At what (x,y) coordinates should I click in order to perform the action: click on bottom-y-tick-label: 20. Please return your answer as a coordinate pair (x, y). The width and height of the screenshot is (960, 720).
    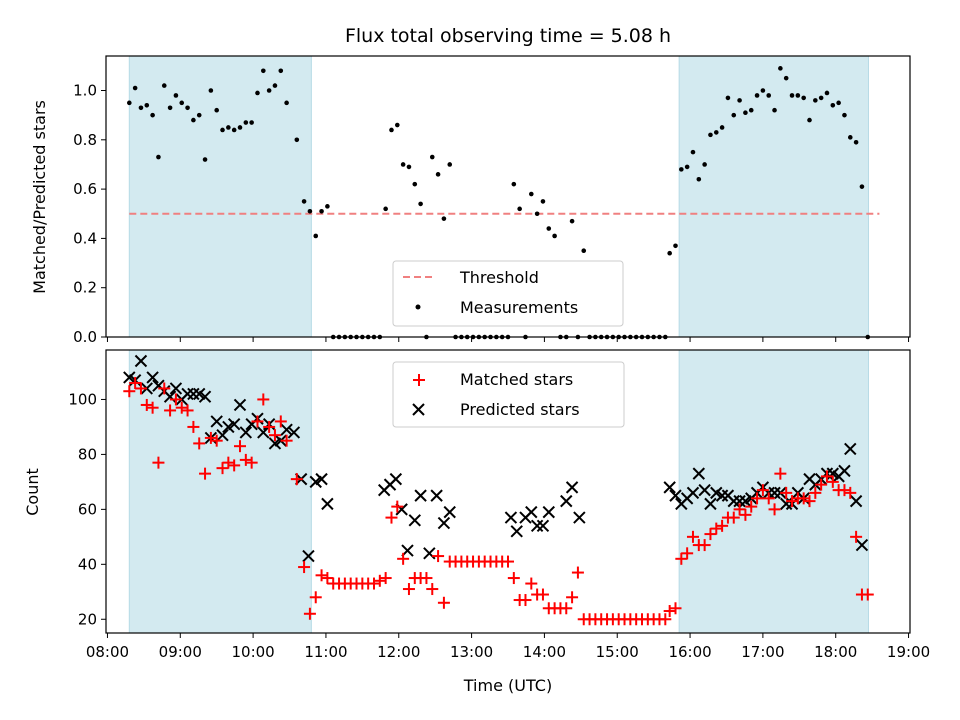
    Looking at the image, I should click on (87, 619).